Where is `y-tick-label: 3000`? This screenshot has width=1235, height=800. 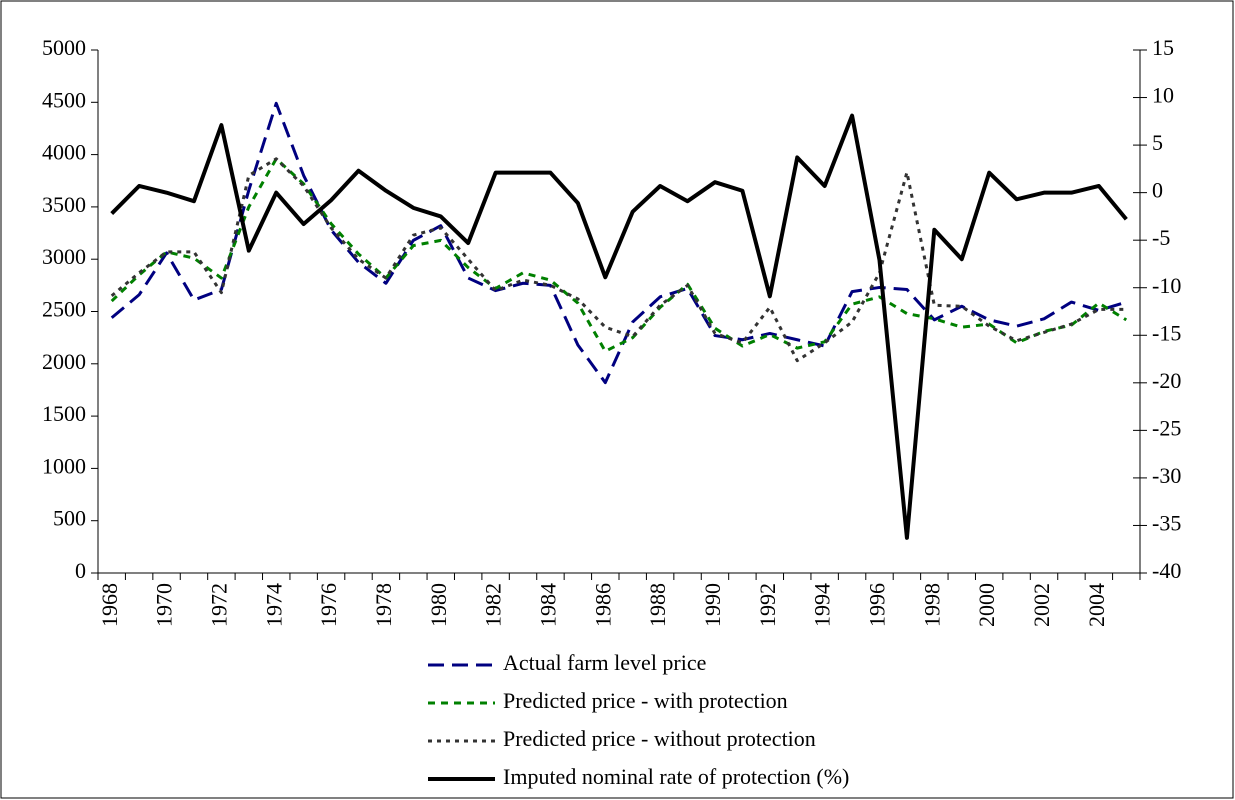
y-tick-label: 3000 is located at coordinates (64, 256).